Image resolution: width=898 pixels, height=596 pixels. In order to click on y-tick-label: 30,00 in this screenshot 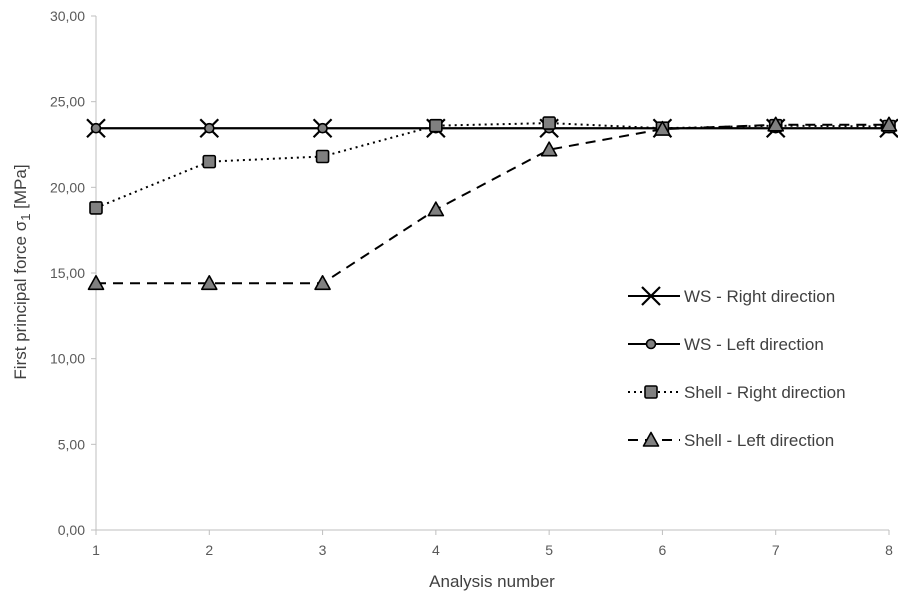, I will do `click(67, 16)`.